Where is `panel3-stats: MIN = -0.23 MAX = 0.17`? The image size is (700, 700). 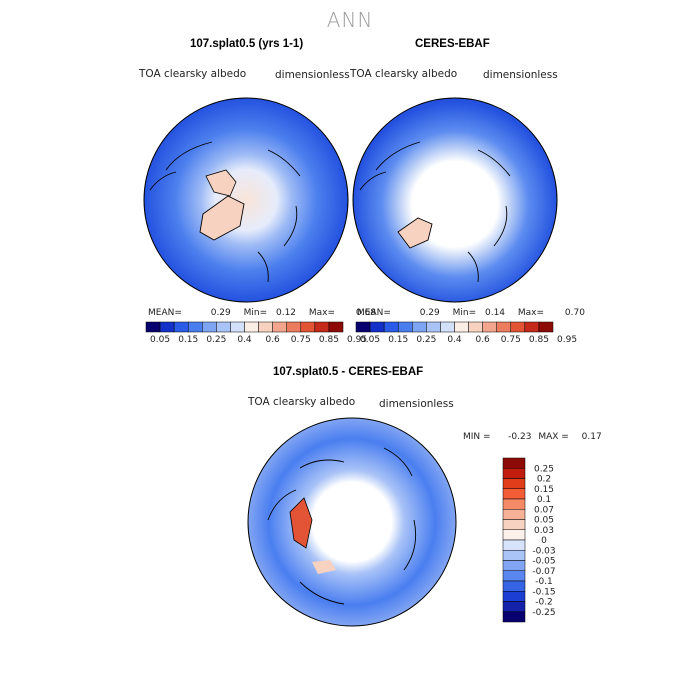
panel3-stats: MIN = -0.23 MAX = 0.17 is located at coordinates (532, 437).